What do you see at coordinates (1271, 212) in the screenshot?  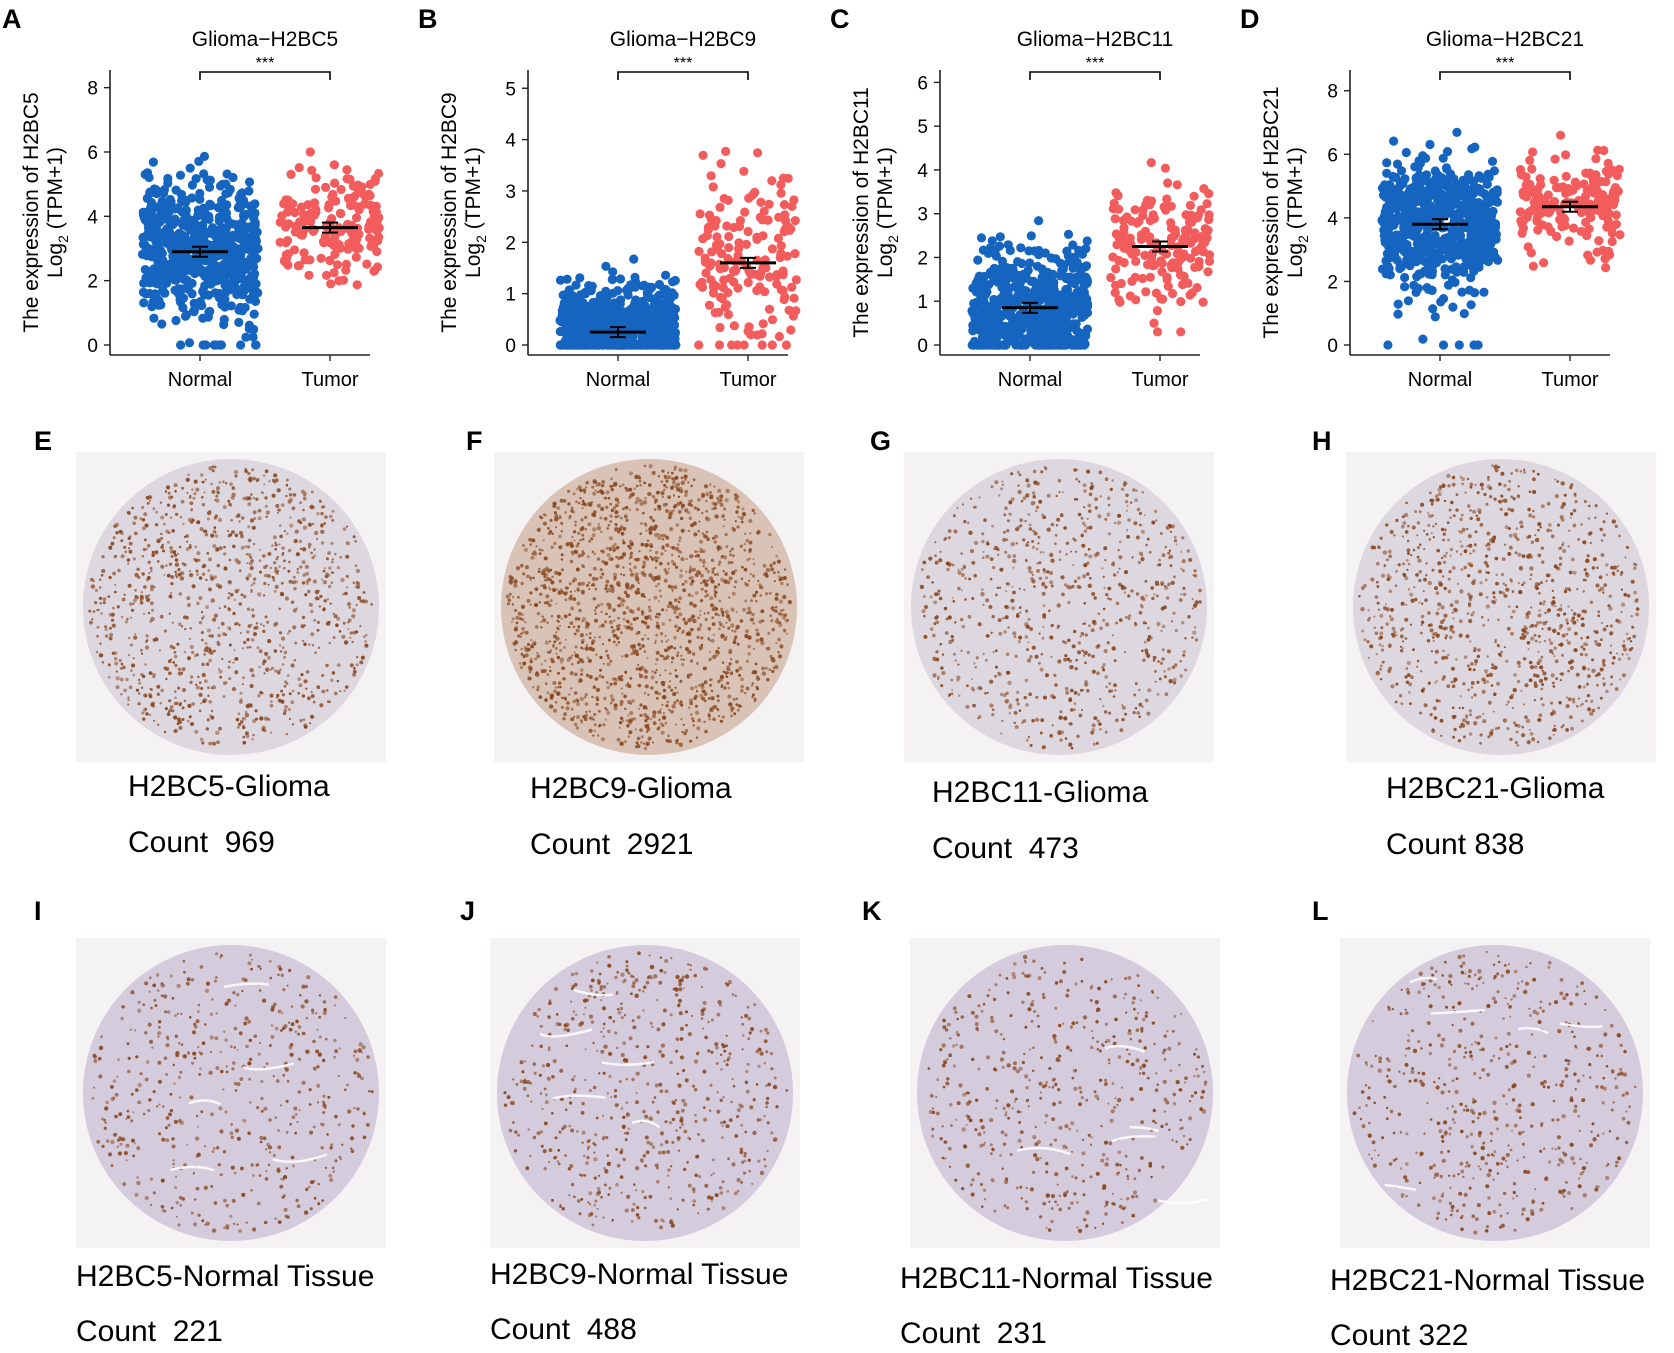 I see `y-axis-label-line1: The expression of H2BC21` at bounding box center [1271, 212].